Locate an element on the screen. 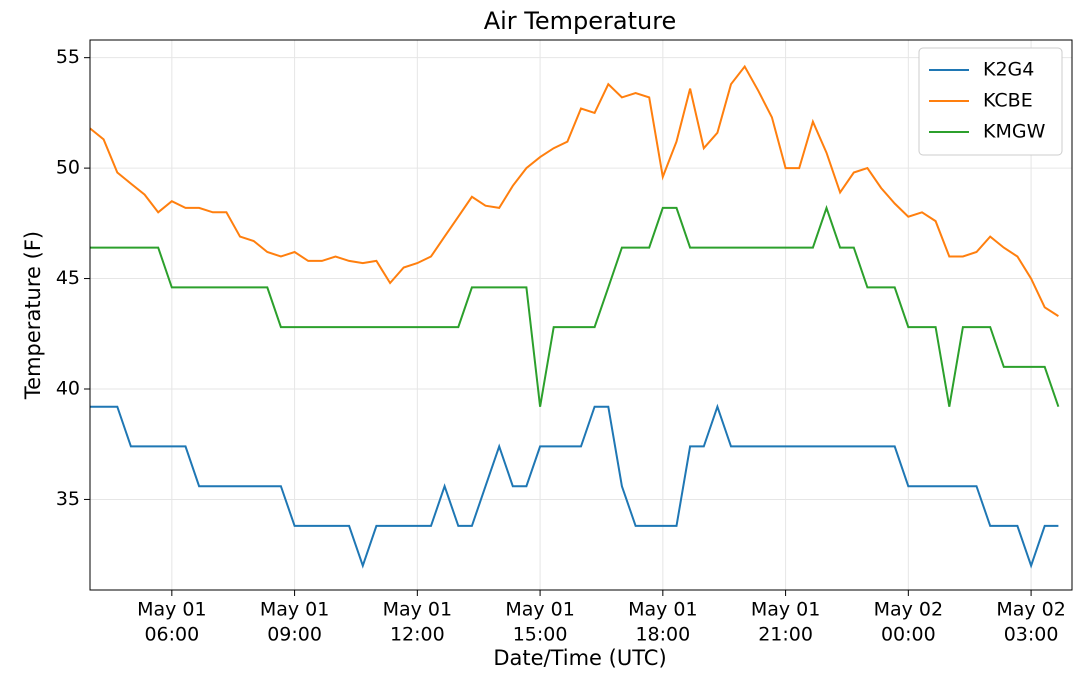  y-tick-label: 40 is located at coordinates (68, 388).